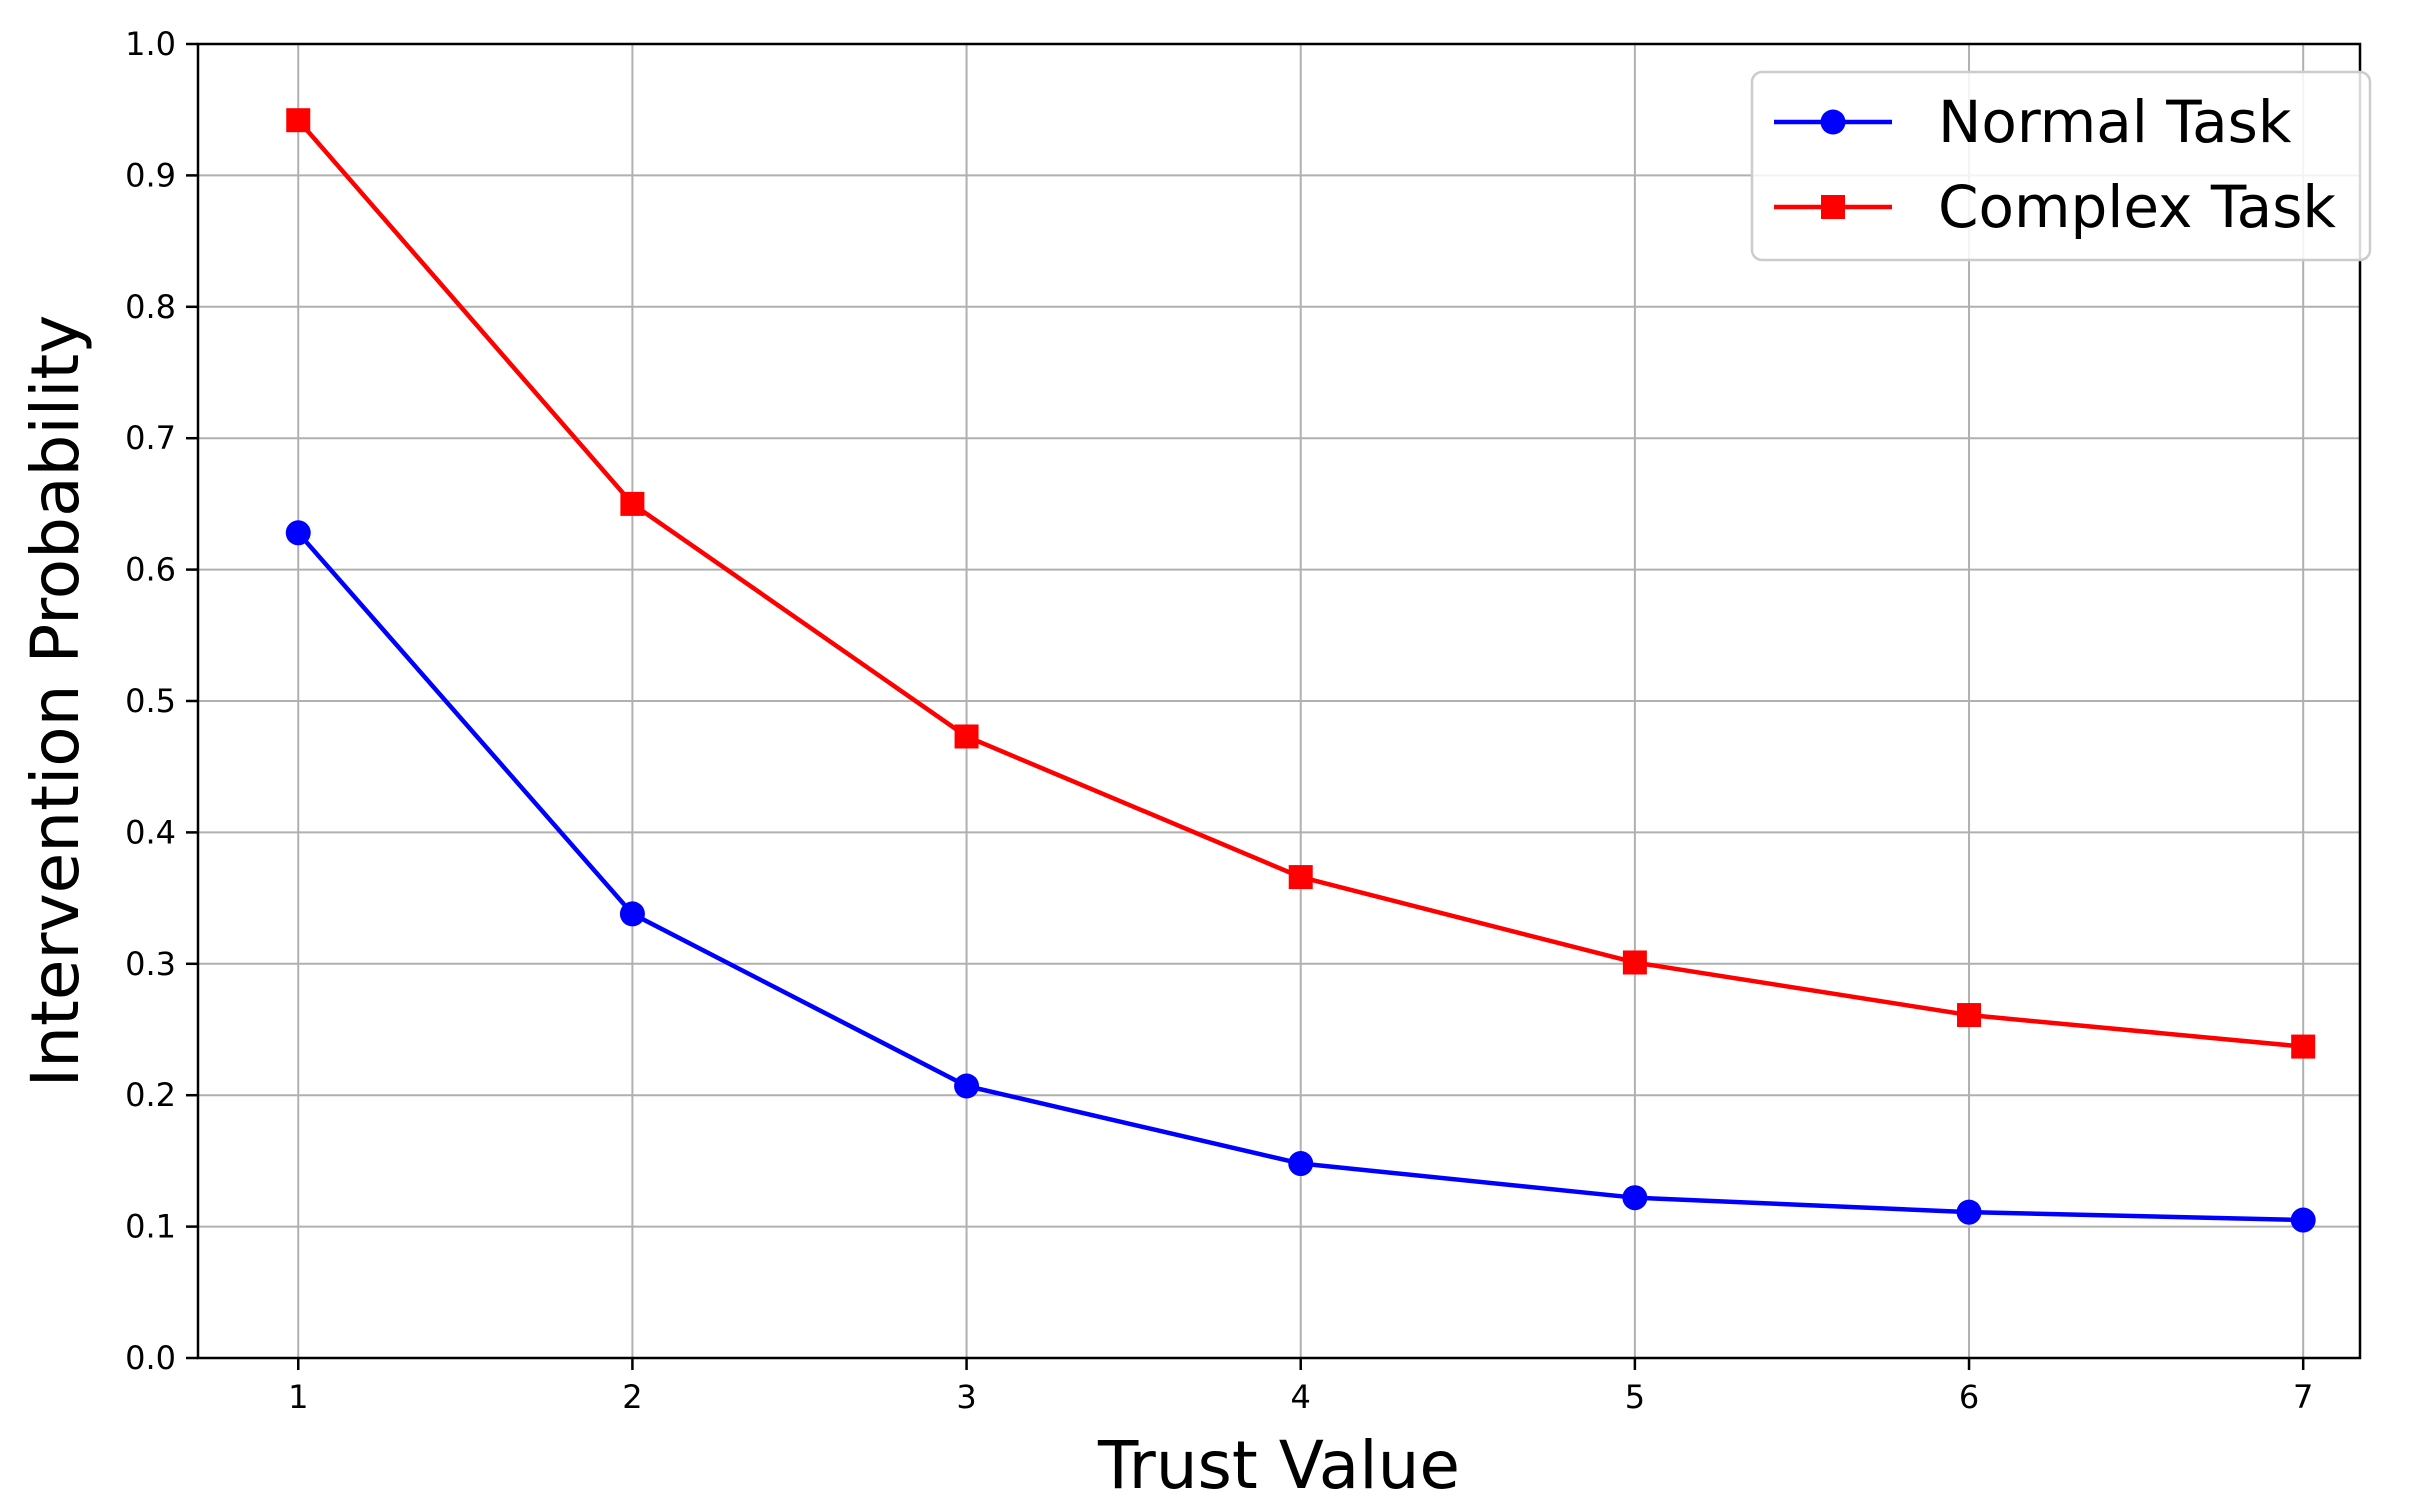 Image resolution: width=2420 pixels, height=1505 pixels. Describe the element at coordinates (1635, 1397) in the screenshot. I see `x-tick-label: 5` at that location.